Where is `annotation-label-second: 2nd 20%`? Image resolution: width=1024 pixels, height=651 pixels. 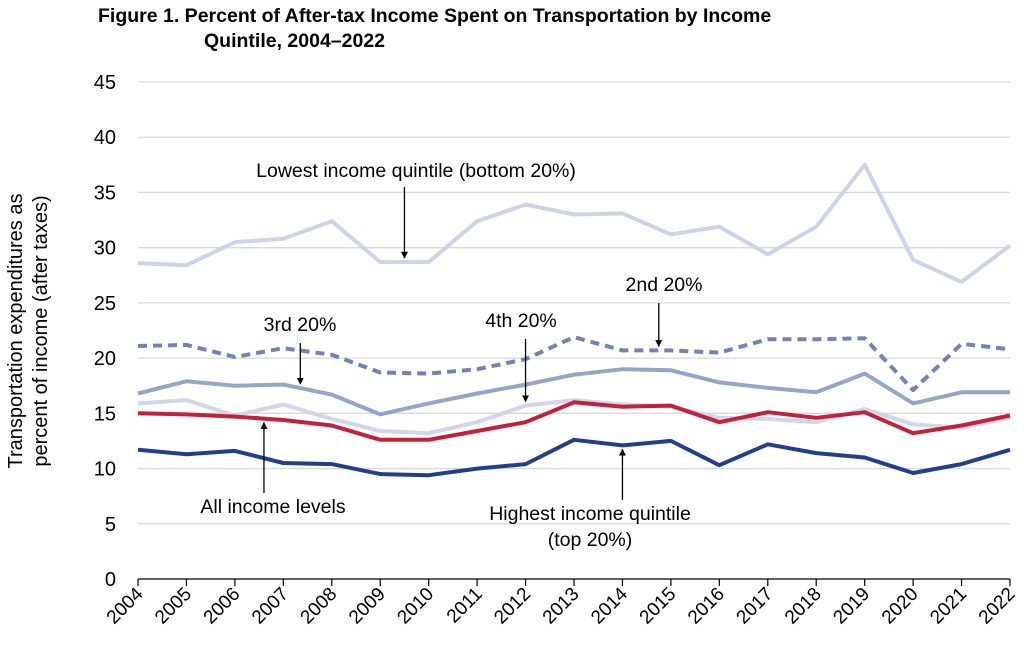 annotation-label-second: 2nd 20% is located at coordinates (664, 285).